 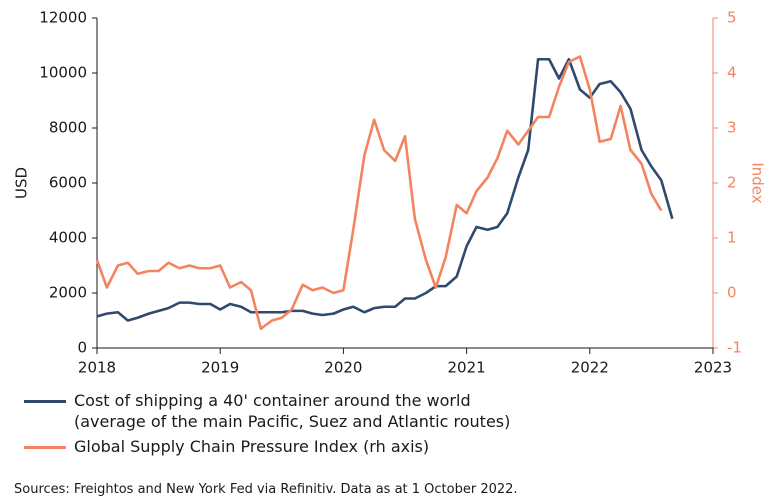 What do you see at coordinates (82, 348) in the screenshot?
I see `y-tick-label: 0` at bounding box center [82, 348].